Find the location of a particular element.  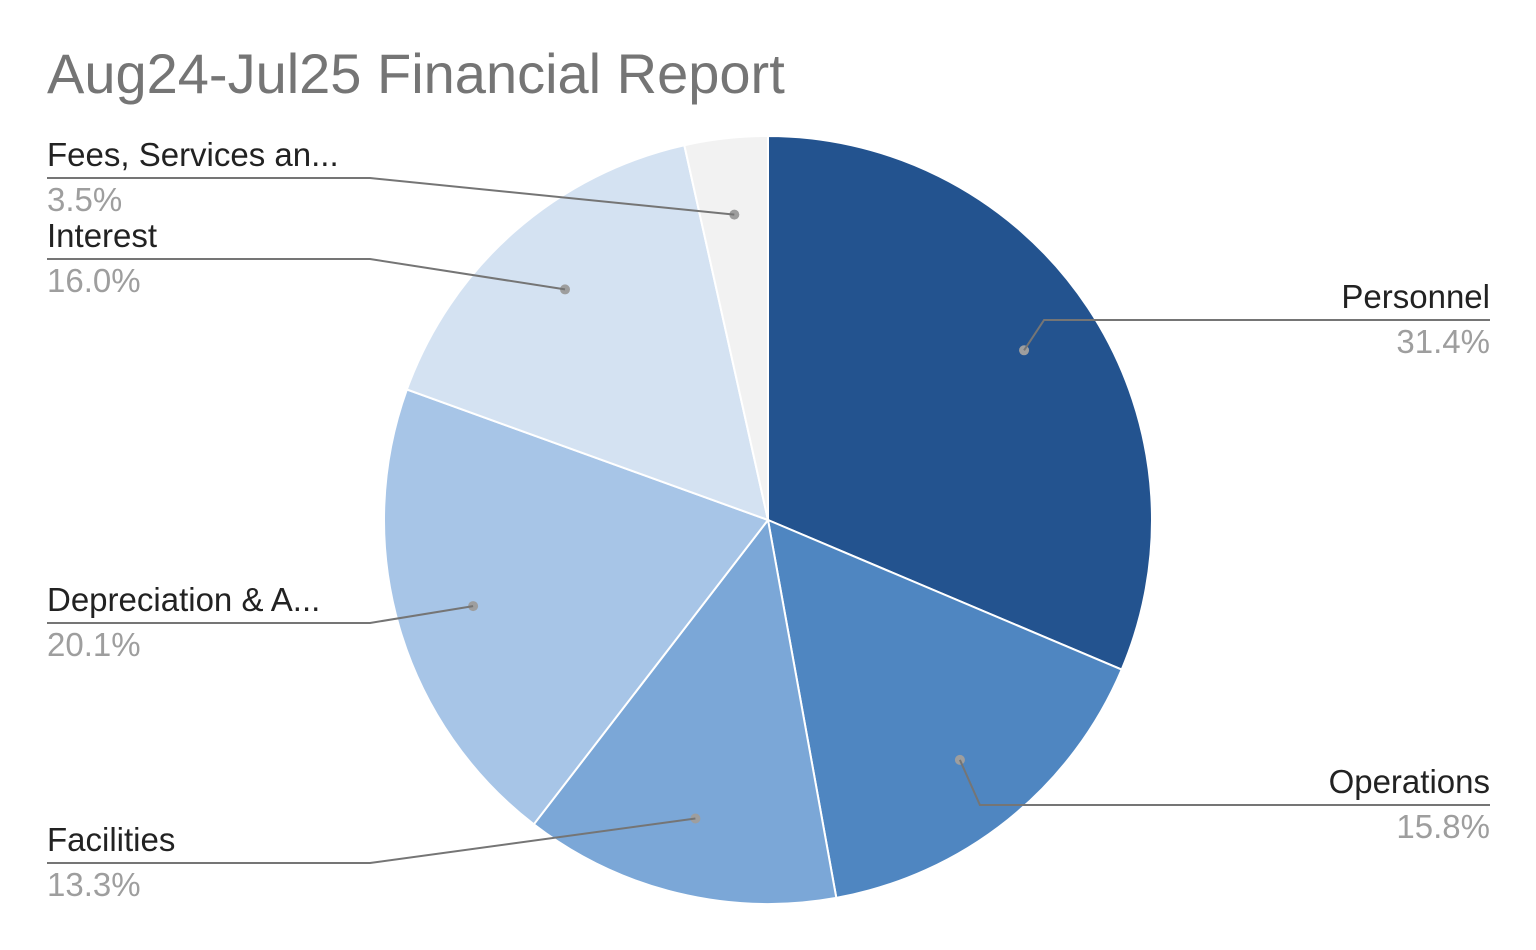

slice-value-fees-services-an: 3.5% is located at coordinates (84, 199).